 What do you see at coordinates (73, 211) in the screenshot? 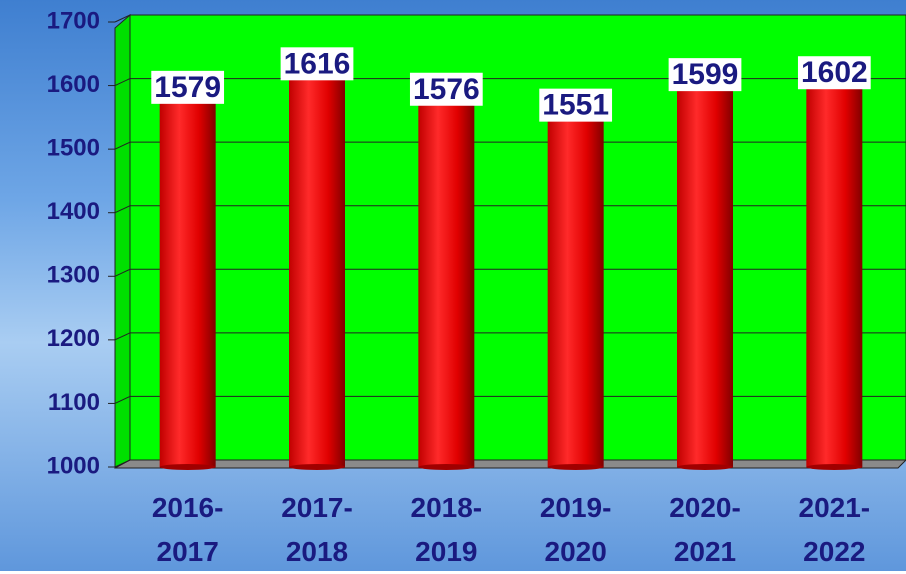
I see `y-tick-label: 1400` at bounding box center [73, 211].